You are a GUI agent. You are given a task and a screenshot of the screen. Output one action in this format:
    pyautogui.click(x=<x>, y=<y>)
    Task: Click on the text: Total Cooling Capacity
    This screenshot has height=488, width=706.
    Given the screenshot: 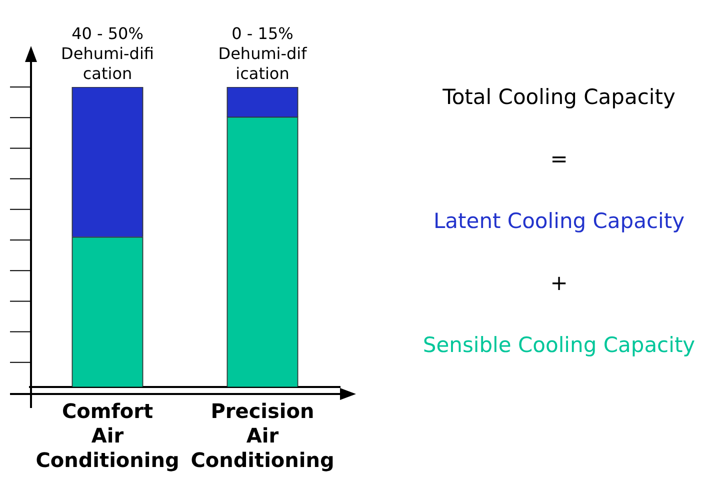 What is the action you would take?
    pyautogui.click(x=559, y=97)
    